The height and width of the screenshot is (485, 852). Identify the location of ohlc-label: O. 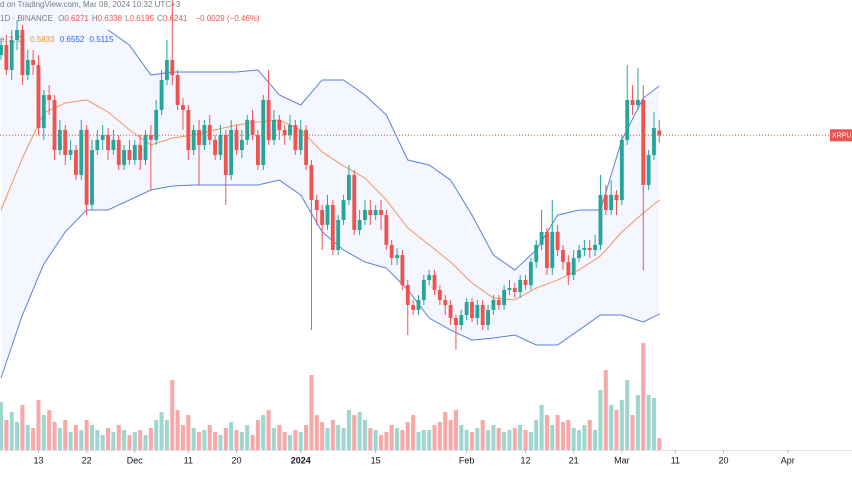
(61, 18).